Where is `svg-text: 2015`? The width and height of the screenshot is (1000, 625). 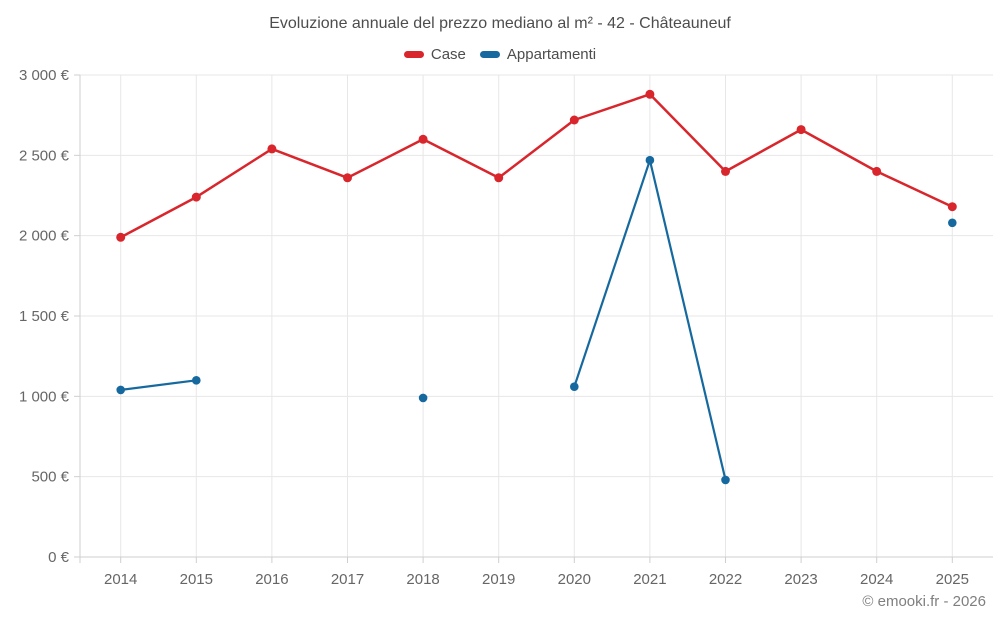
svg-text: 2015 is located at coordinates (196, 579).